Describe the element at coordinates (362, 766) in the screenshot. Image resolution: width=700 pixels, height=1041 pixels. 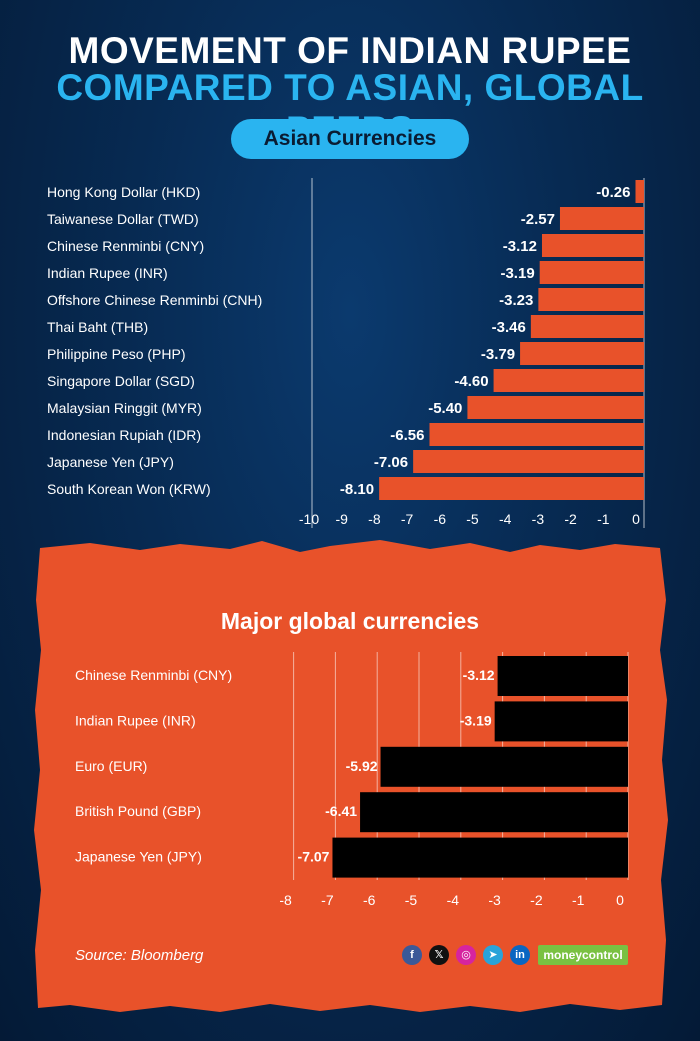
I see `global-data-label-2: -5.92` at that location.